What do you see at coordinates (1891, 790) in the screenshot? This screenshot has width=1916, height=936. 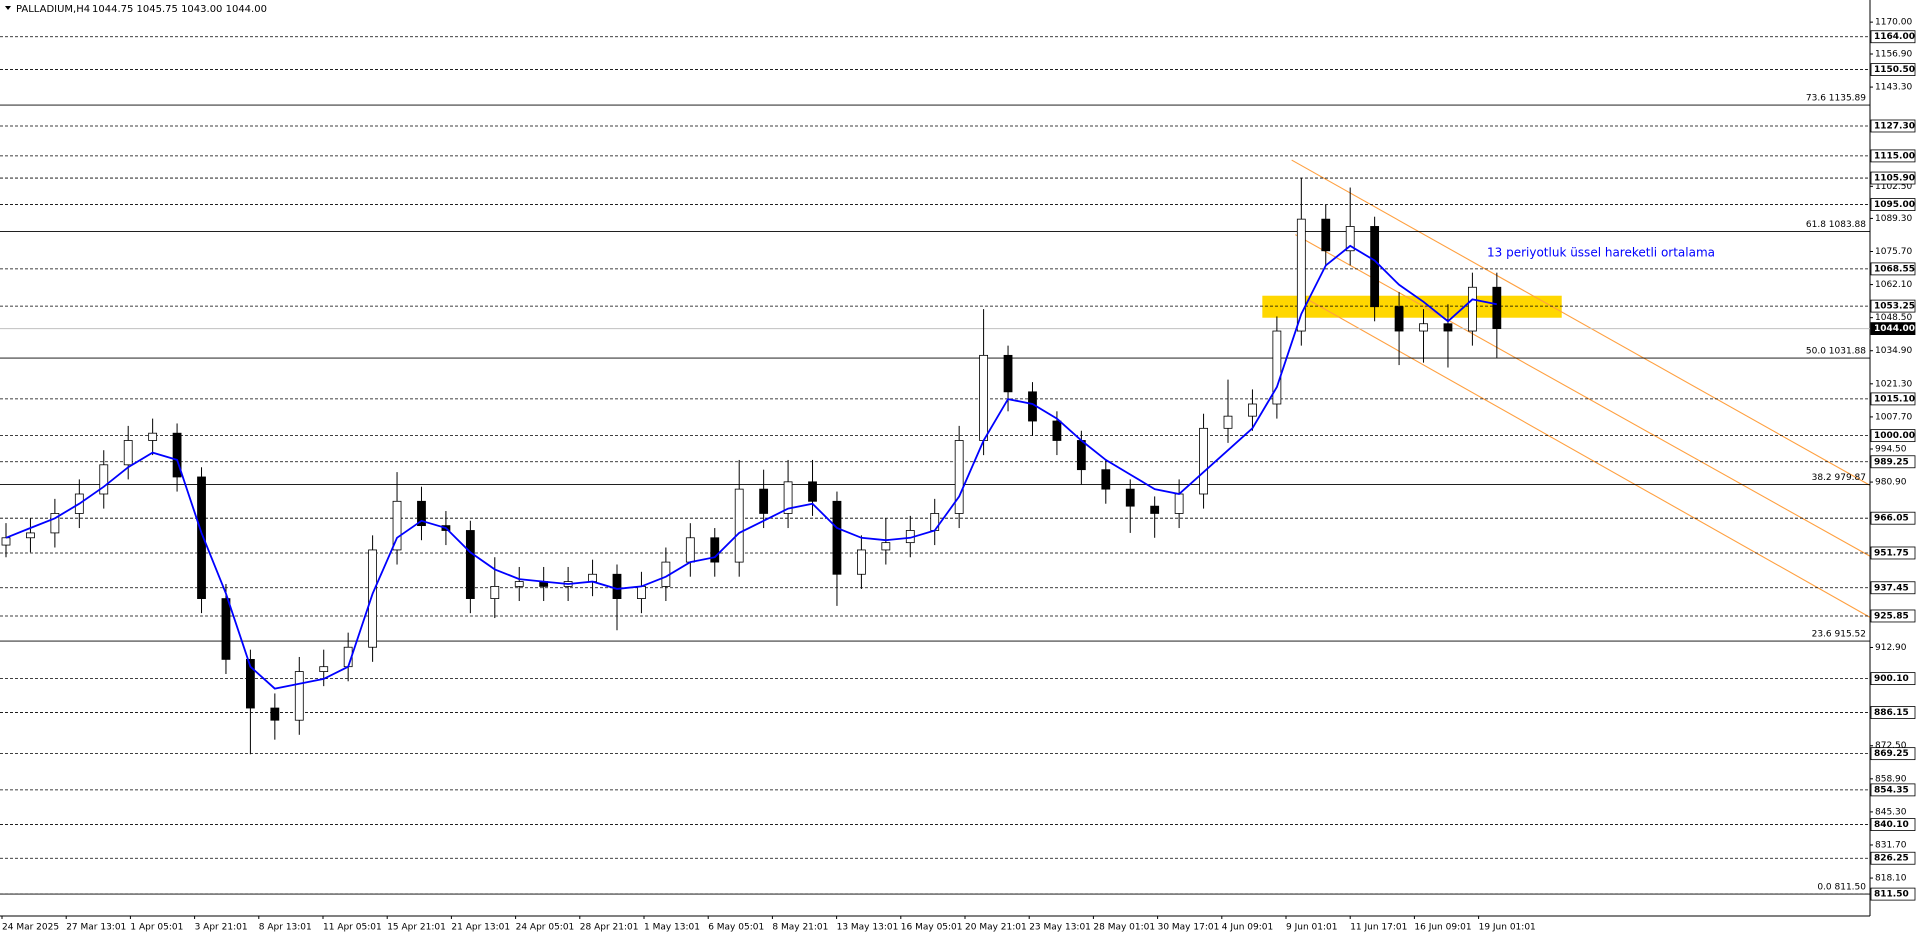 I see `level-label: 854.35` at bounding box center [1891, 790].